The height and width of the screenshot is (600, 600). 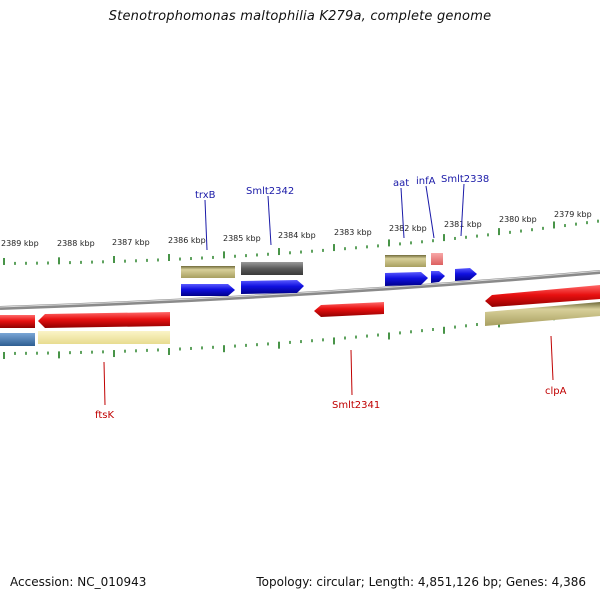 I want to click on infA-cds-arrow, so click(x=438, y=277).